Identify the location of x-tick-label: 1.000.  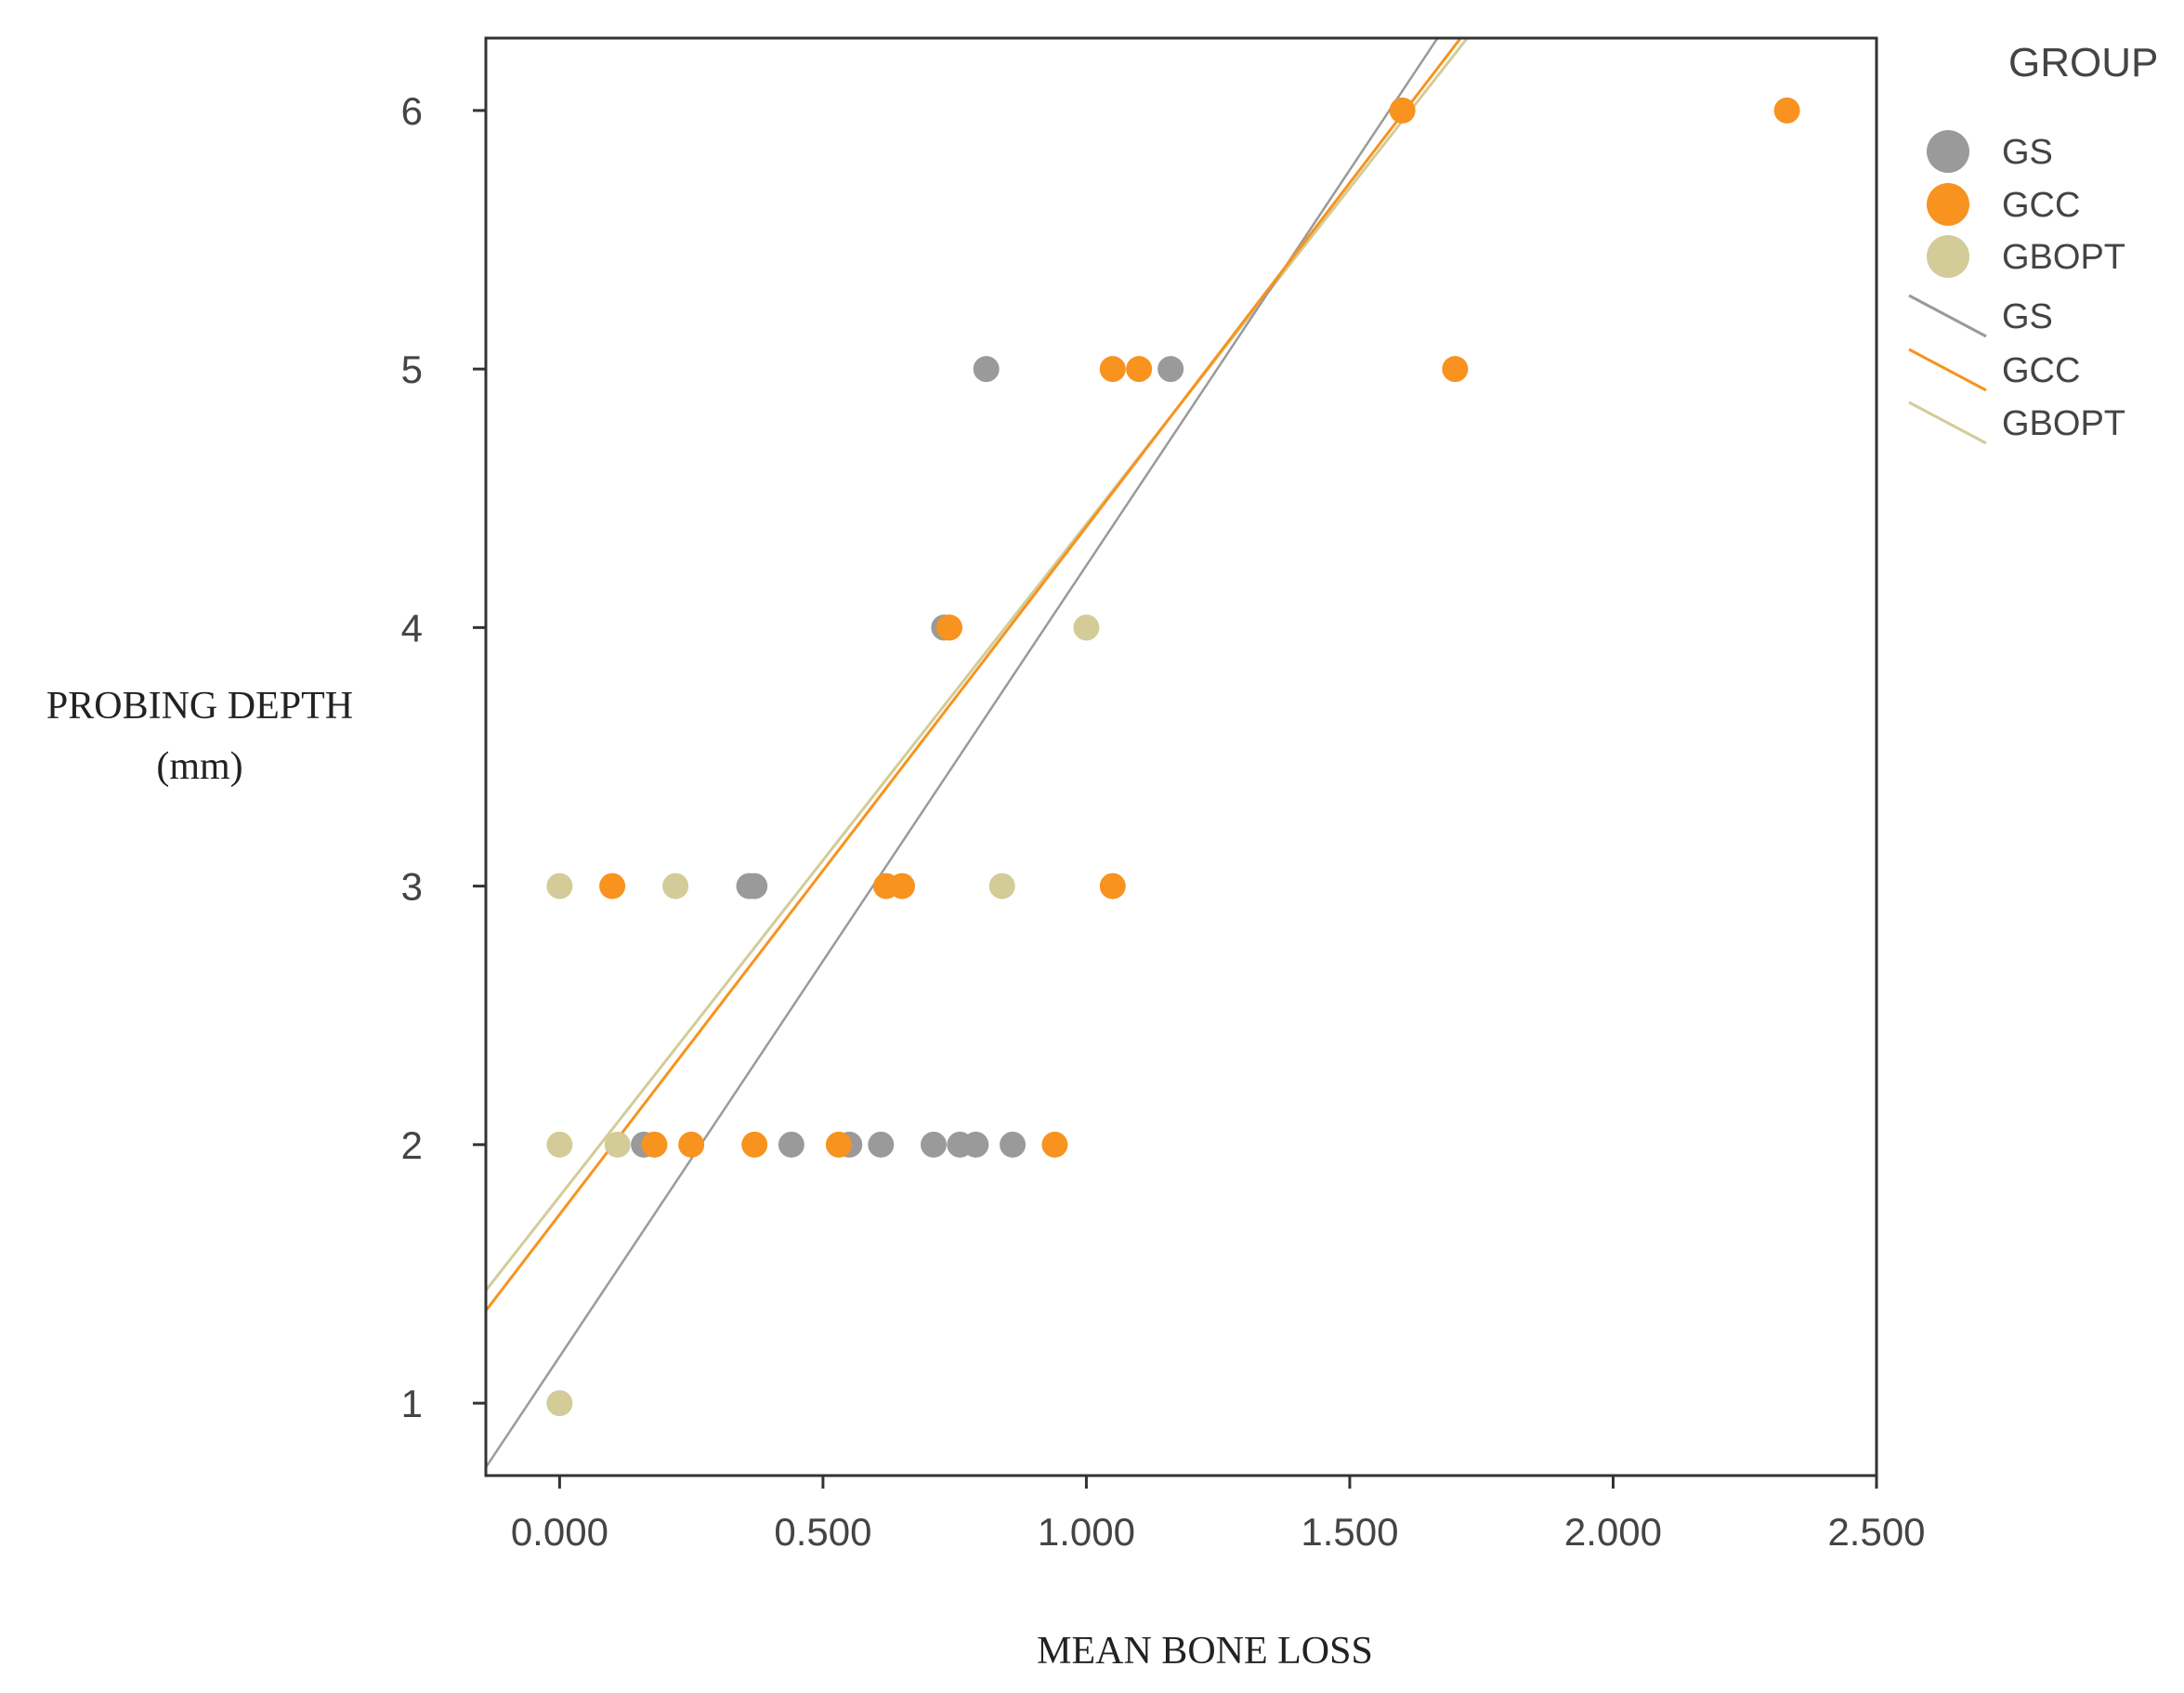
(1086, 1532).